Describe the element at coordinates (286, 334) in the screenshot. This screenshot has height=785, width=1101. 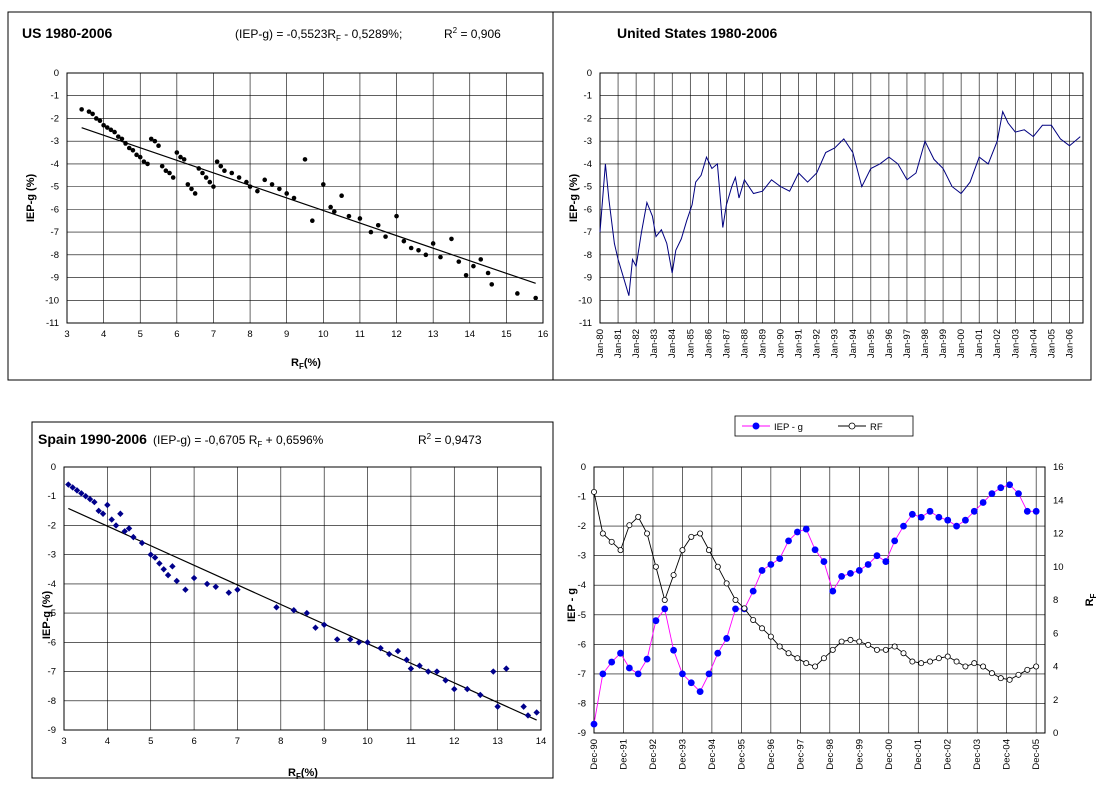
I see `x-tick-label: 9` at that location.